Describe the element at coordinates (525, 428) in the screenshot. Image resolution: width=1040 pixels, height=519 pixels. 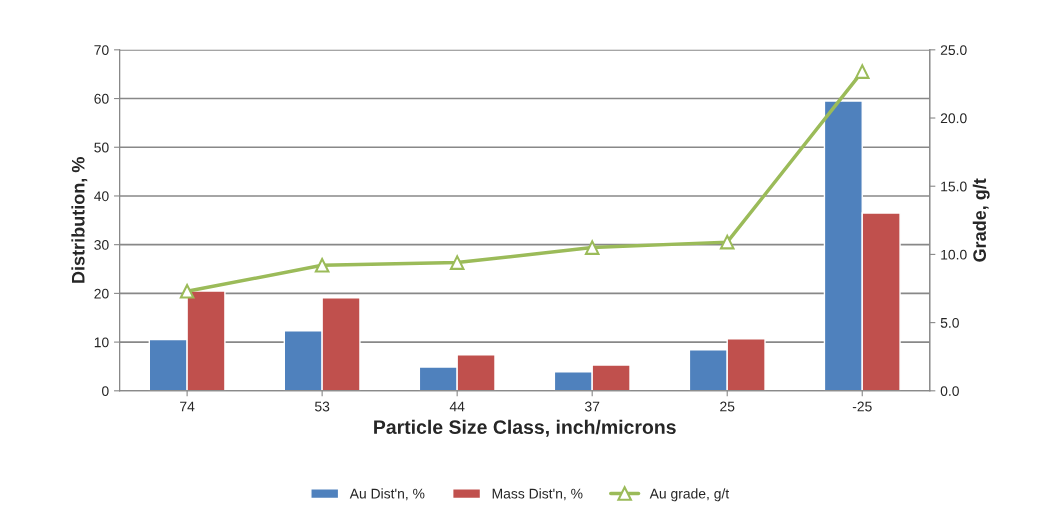
I see `x-axis-title: Particle Size Class, inch/microns` at that location.